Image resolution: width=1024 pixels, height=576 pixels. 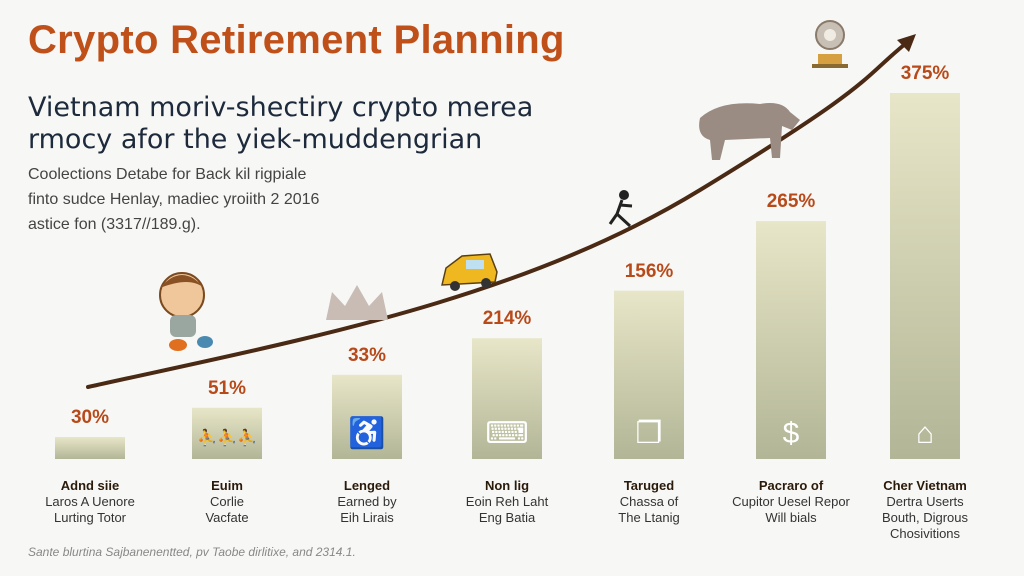 I want to click on category-desc-line: Vacfate, so click(x=227, y=517).